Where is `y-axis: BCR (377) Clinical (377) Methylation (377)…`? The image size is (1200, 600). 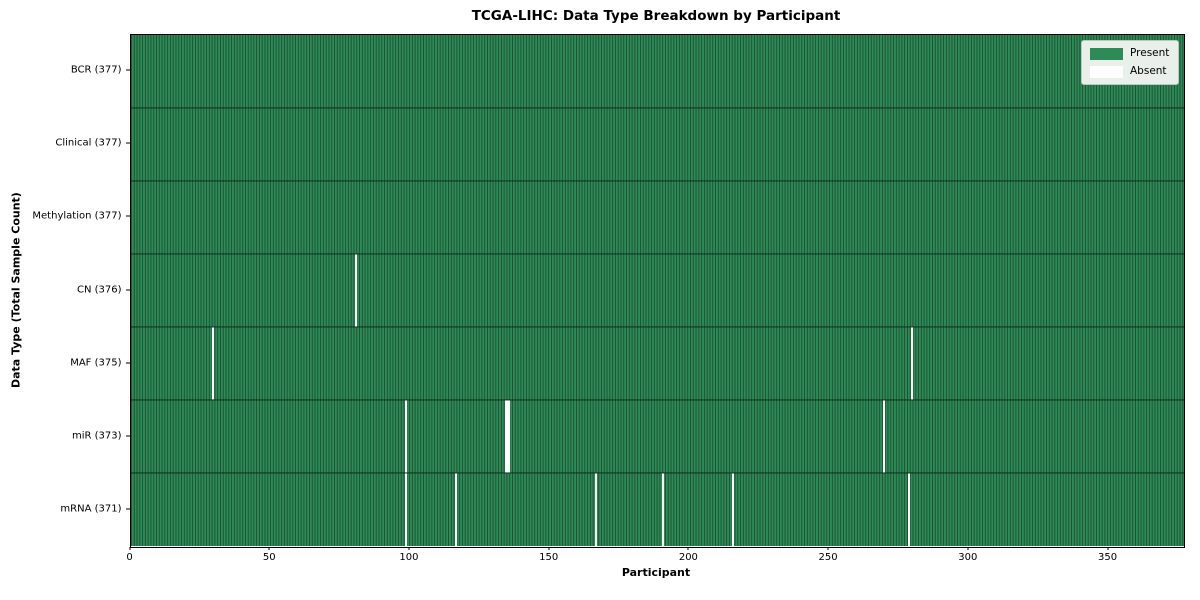 y-axis: BCR (377) Clinical (377) Methylation (377)… is located at coordinates (65, 290).